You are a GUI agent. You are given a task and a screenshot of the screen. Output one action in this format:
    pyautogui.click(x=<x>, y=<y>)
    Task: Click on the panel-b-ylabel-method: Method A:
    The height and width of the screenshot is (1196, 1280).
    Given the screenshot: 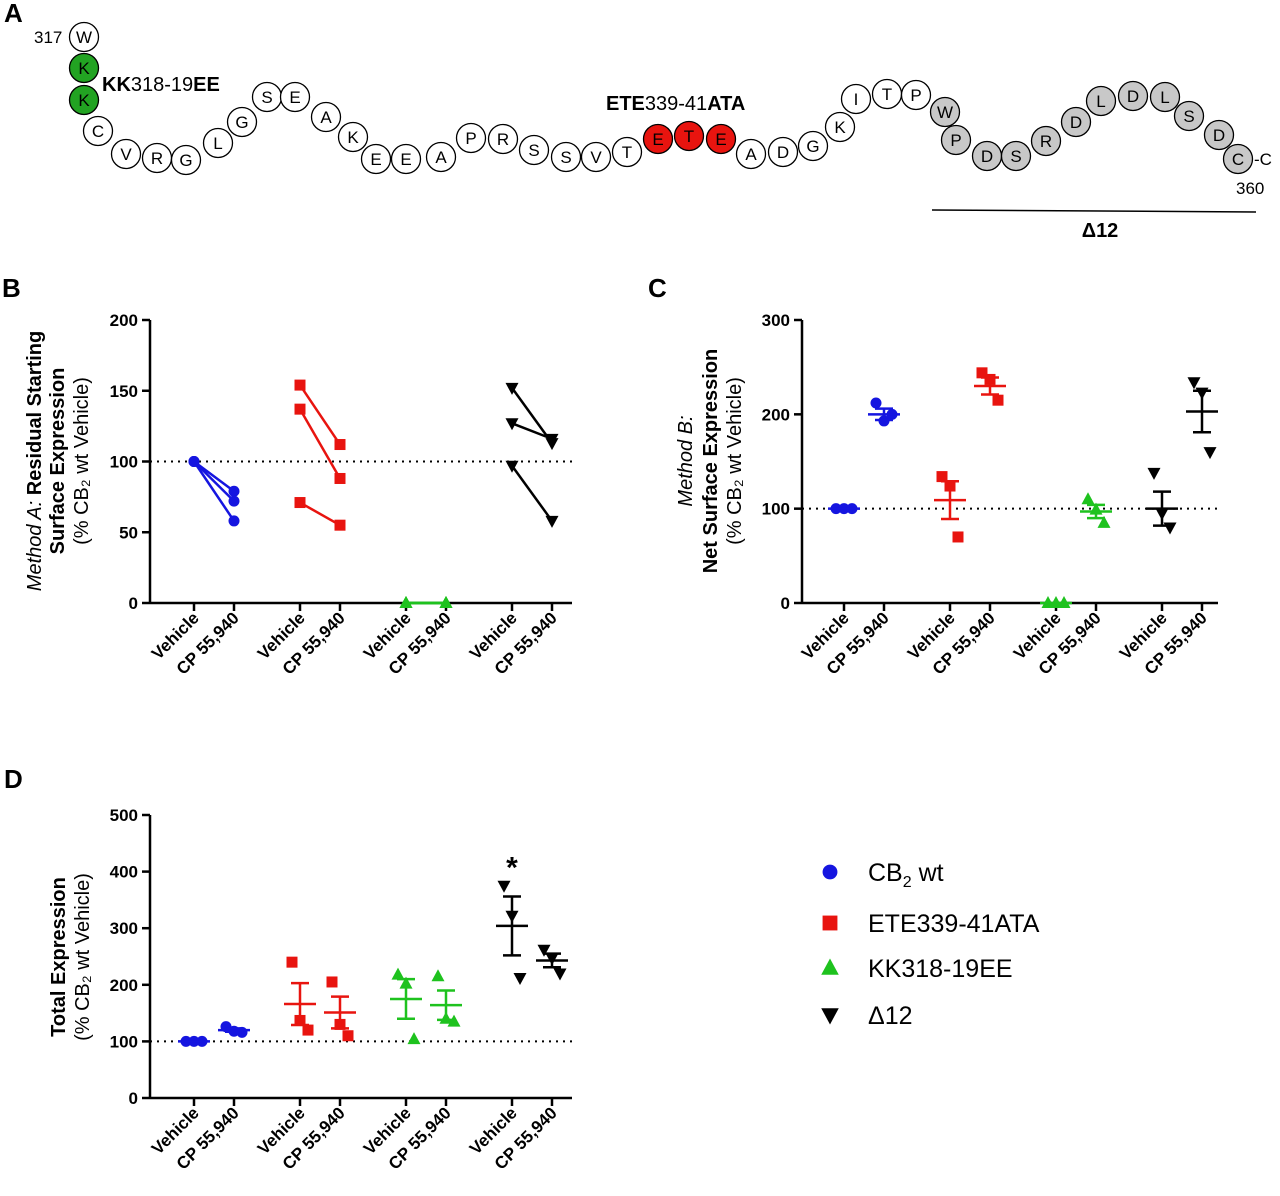 What is the action you would take?
    pyautogui.click(x=35, y=546)
    